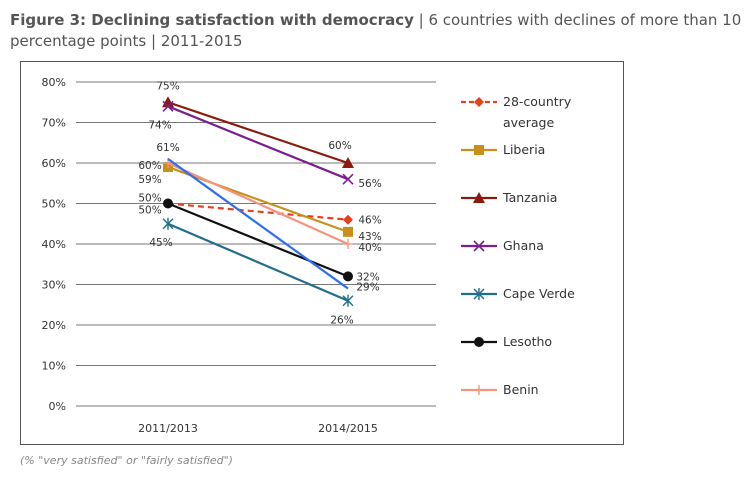  I want to click on data-label: 46%, so click(369, 221).